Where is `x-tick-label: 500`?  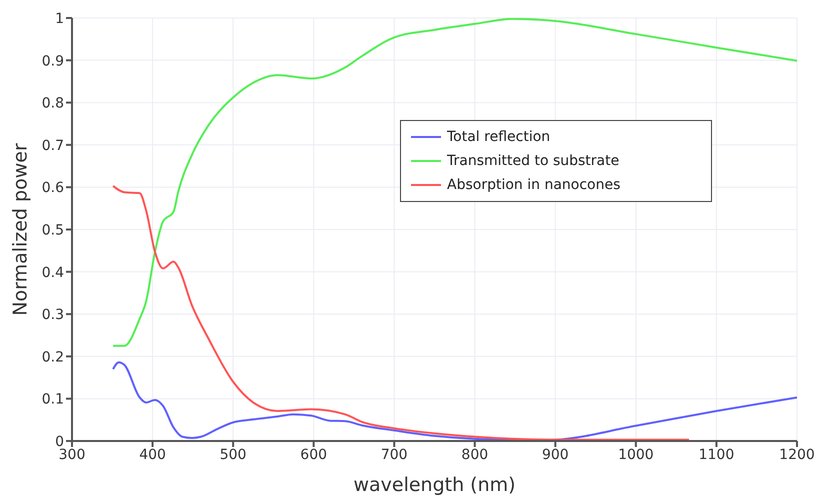 x-tick-label: 500 is located at coordinates (233, 454).